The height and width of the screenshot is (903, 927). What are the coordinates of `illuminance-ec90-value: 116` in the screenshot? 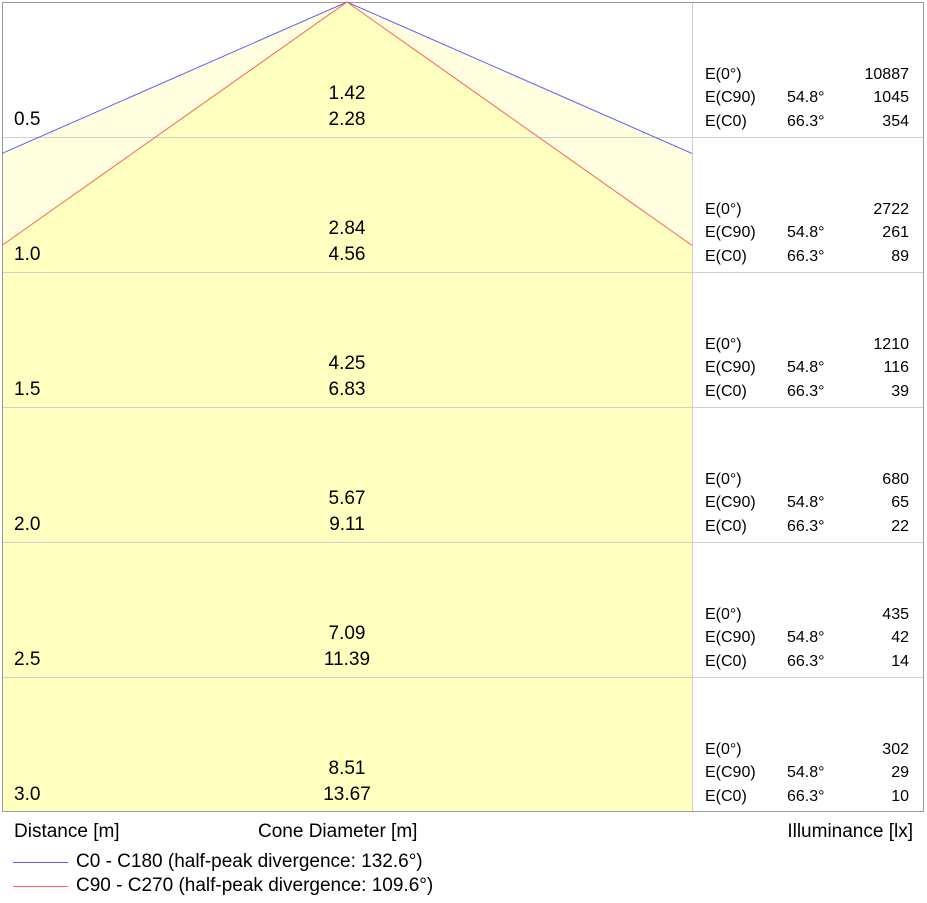 It's located at (896, 367).